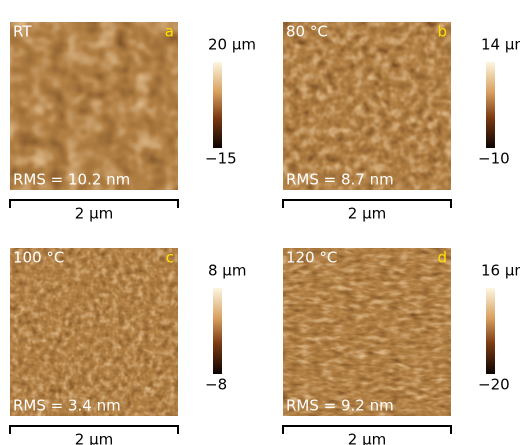  What do you see at coordinates (500, 45) in the screenshot?
I see `colorbar-max: 14 µm` at bounding box center [500, 45].